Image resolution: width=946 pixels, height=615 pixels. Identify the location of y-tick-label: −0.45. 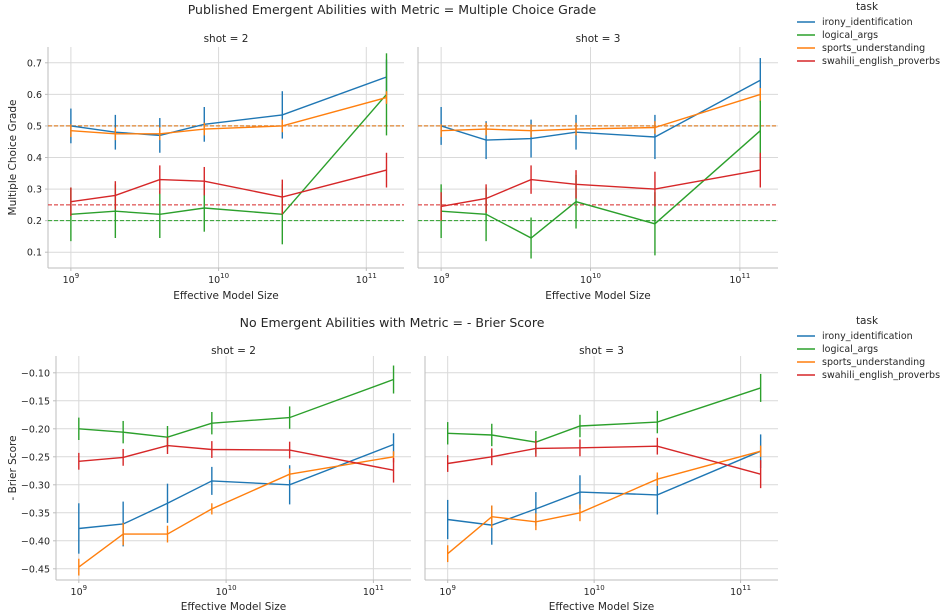
(35, 569).